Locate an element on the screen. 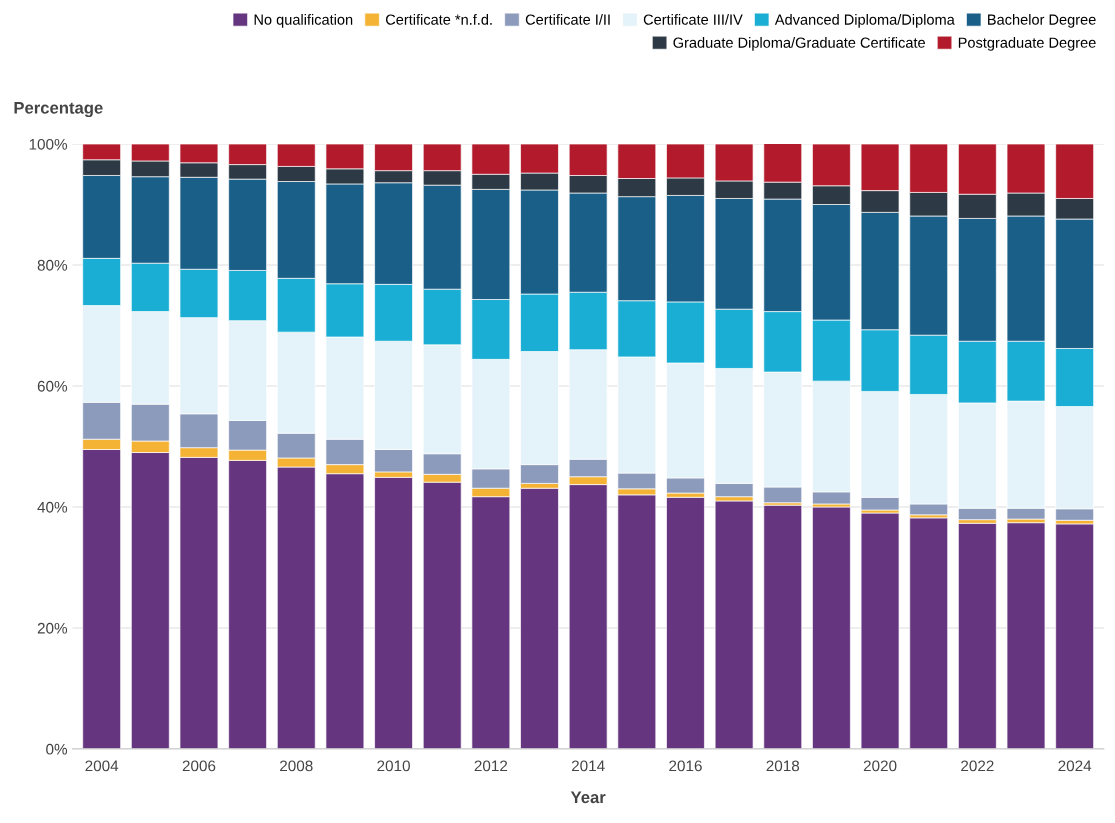 This screenshot has height=823, width=1115. legend-label: Certificate *n.f.d. is located at coordinates (438, 19).